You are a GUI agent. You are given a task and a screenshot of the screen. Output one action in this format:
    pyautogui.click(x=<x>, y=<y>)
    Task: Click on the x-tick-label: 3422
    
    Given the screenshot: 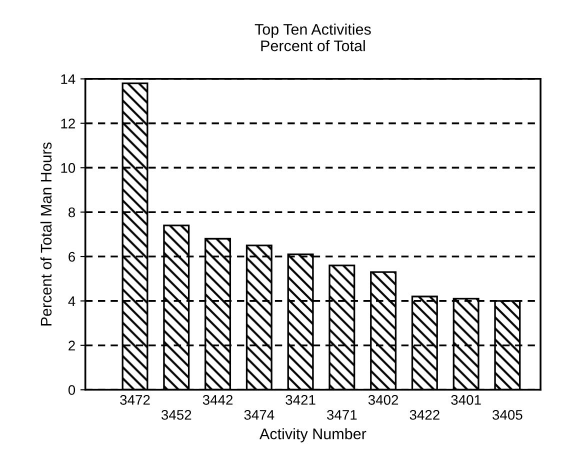 What is the action you would take?
    pyautogui.click(x=425, y=415)
    